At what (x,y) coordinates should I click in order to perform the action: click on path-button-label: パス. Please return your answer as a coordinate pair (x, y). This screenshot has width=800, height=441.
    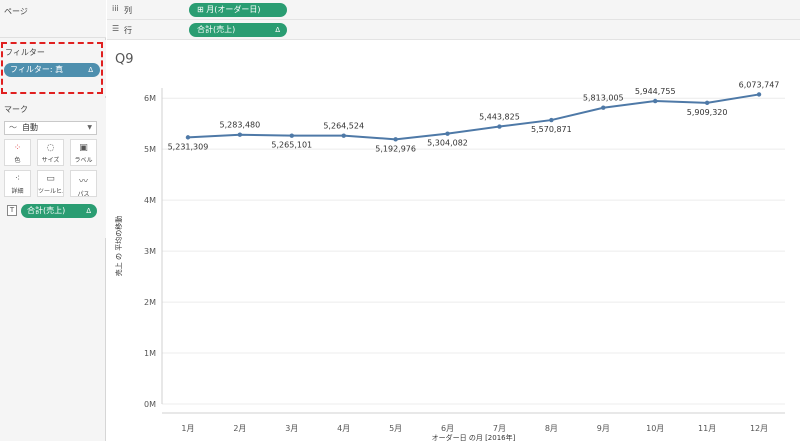
    Looking at the image, I should click on (83, 194).